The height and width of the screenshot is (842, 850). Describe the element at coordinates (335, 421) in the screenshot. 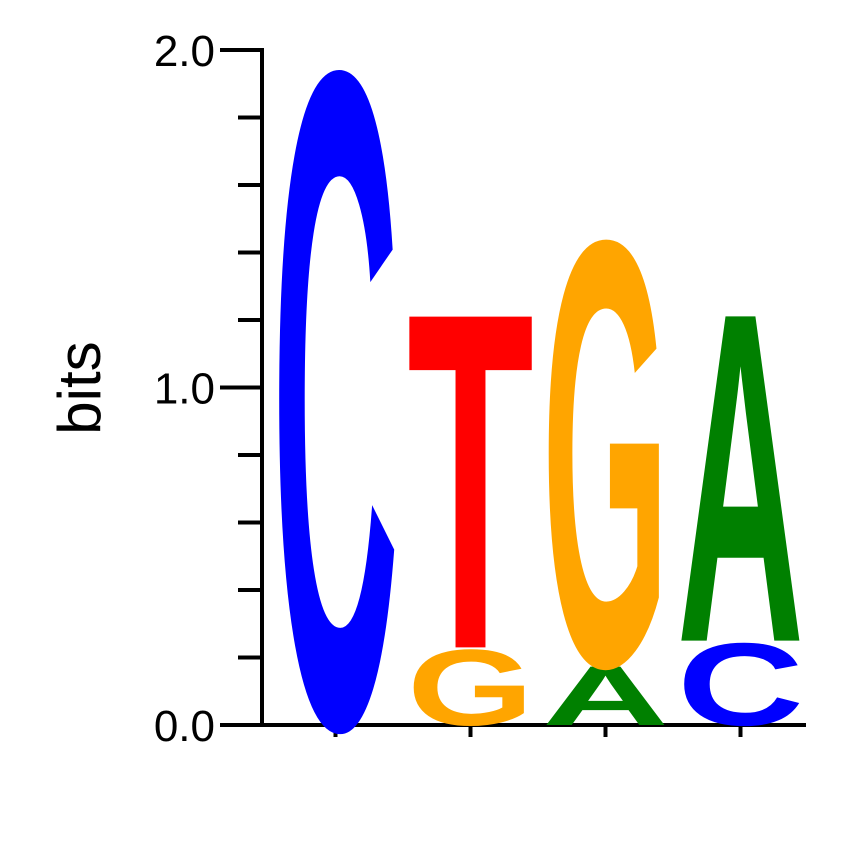

I see `letter-C-pos-1: C` at that location.